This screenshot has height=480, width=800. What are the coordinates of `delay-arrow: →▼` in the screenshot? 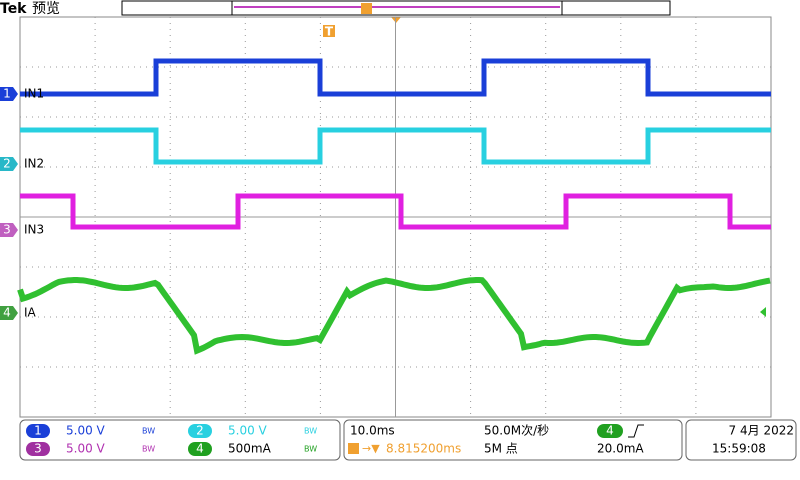 It's located at (371, 448).